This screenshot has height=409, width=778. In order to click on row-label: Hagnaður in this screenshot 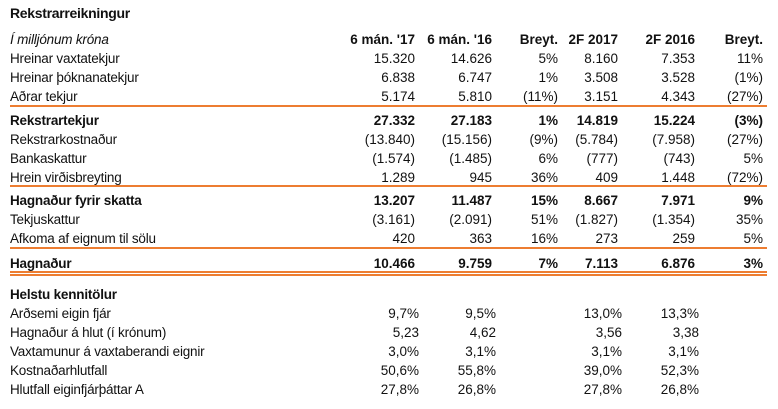, I will do `click(41, 263)`.